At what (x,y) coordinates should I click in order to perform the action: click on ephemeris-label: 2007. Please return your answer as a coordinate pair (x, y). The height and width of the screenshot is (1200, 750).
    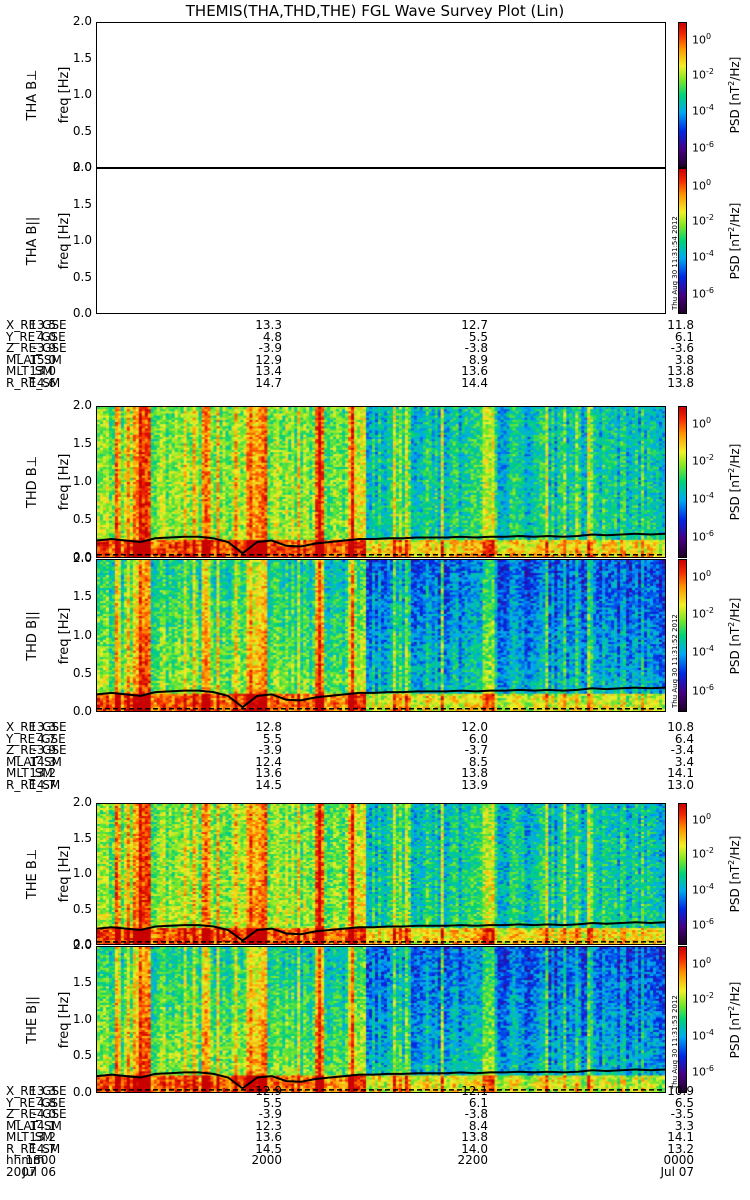
    Looking at the image, I should click on (21, 1171).